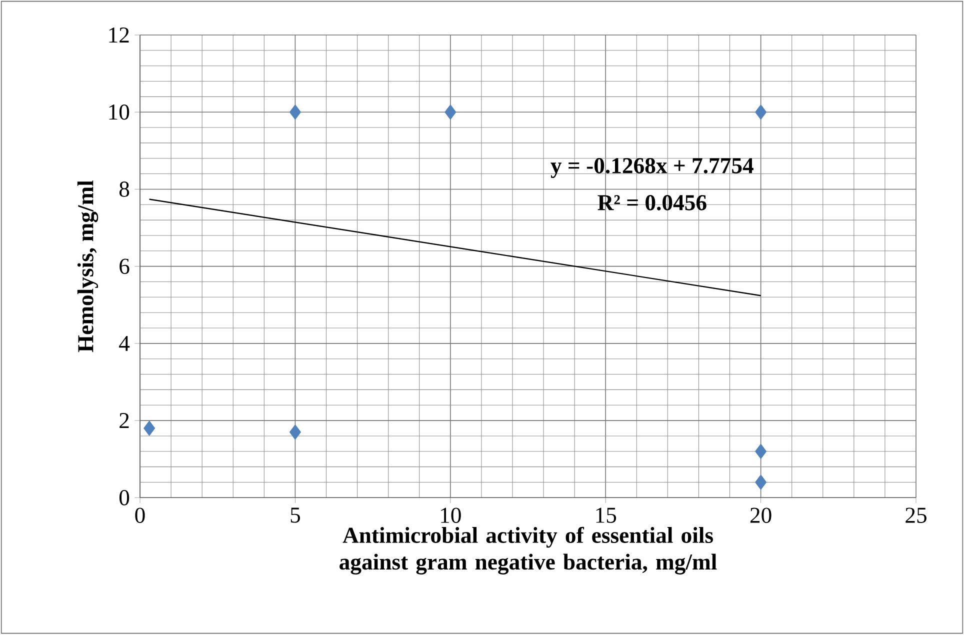 The height and width of the screenshot is (635, 964). Describe the element at coordinates (295, 515) in the screenshot. I see `x-tick-label: 5` at that location.